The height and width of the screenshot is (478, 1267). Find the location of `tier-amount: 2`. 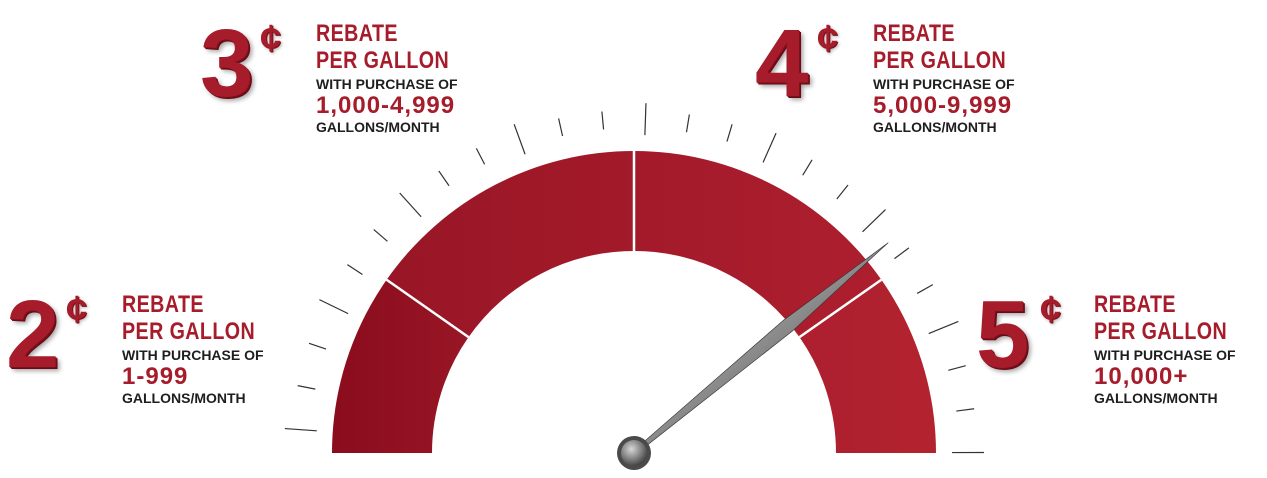

tier-amount: 2 is located at coordinates (32, 334).